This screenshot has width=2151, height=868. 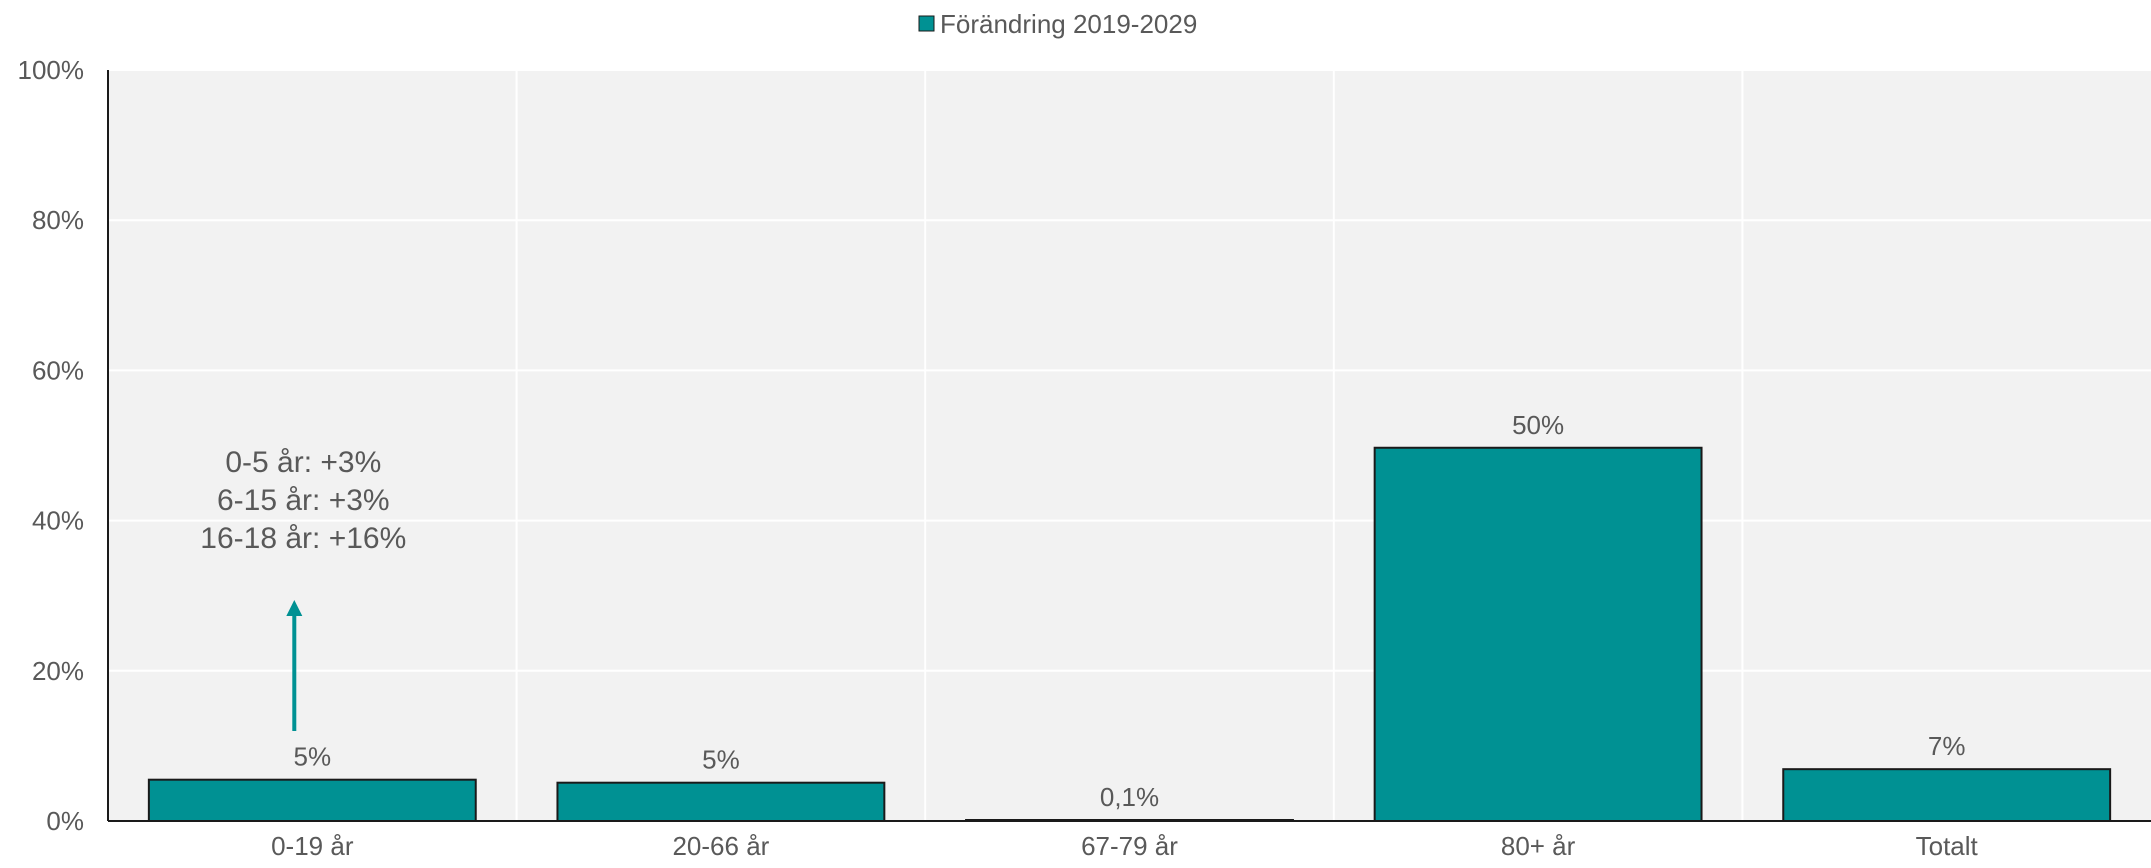 I want to click on annotation-line: 6-15 år: +3%, so click(x=303, y=500).